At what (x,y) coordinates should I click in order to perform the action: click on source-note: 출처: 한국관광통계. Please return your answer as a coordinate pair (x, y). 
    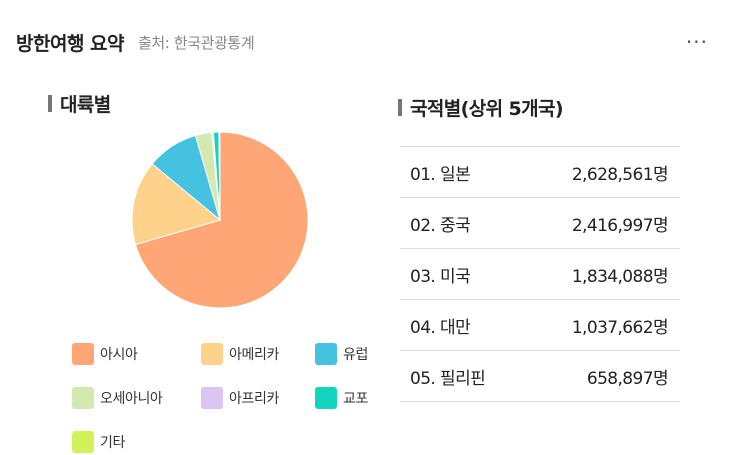
    Looking at the image, I should click on (196, 42).